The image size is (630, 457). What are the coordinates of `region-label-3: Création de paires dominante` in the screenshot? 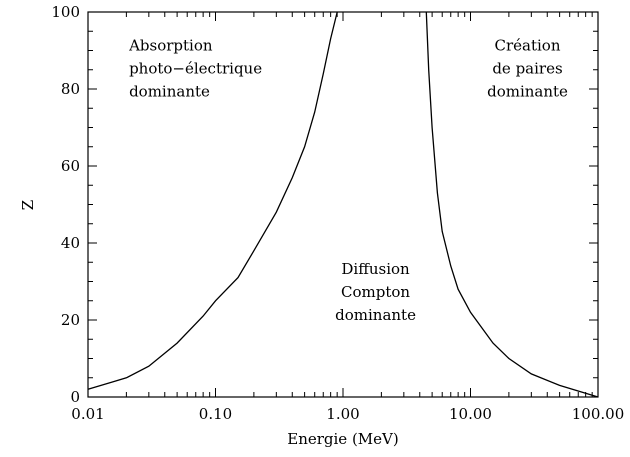 It's located at (527, 69).